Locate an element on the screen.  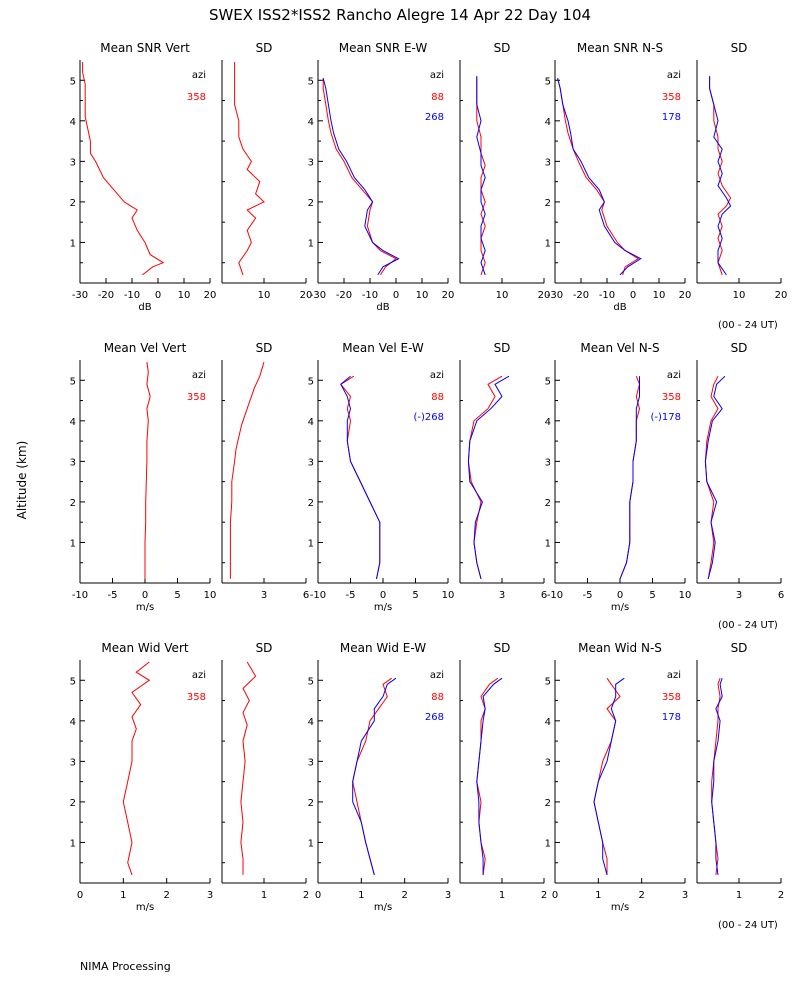
legend-label-blue: (-)178 is located at coordinates (666, 417).